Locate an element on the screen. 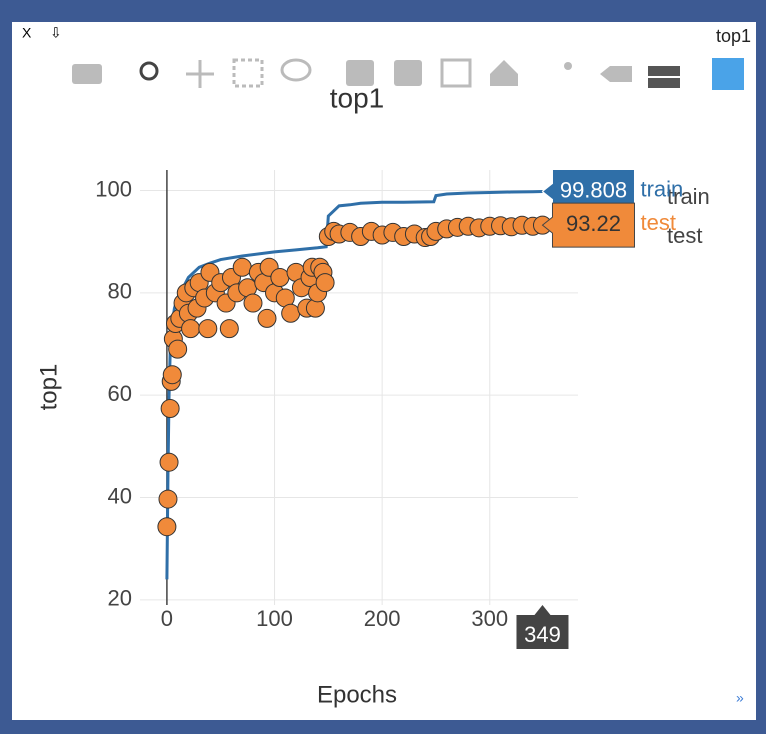  window-title: top1 is located at coordinates (733, 36).